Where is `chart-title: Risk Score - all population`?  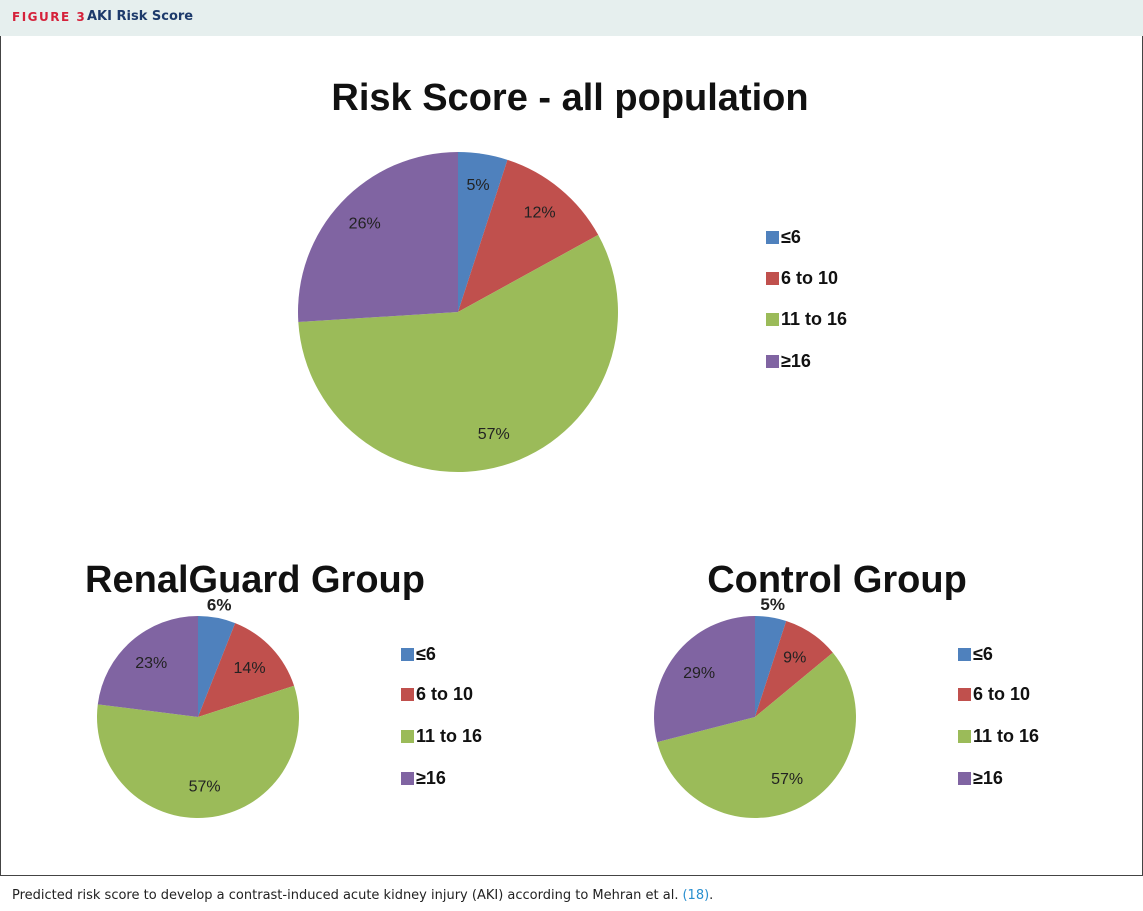 chart-title: Risk Score - all population is located at coordinates (569, 98).